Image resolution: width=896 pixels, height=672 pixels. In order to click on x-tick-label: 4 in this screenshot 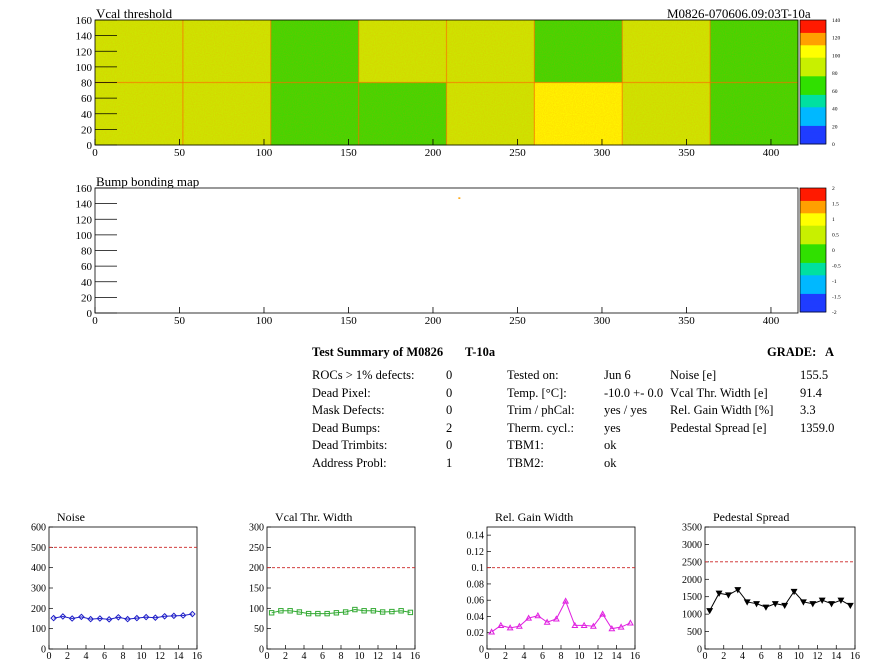, I will do `click(86, 656)`.